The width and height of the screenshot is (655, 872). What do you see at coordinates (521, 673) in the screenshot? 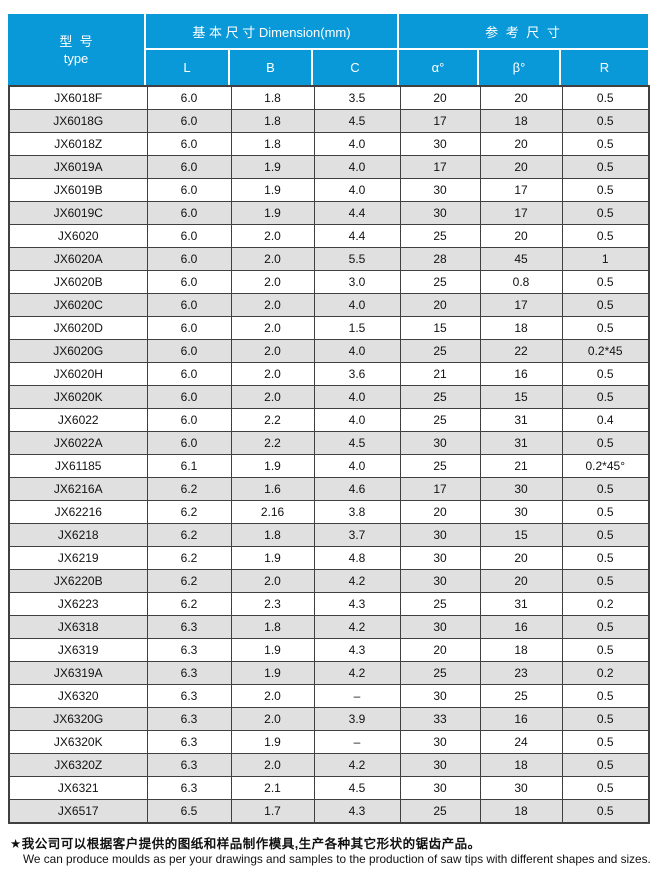
I see `cell-value: 23` at bounding box center [521, 673].